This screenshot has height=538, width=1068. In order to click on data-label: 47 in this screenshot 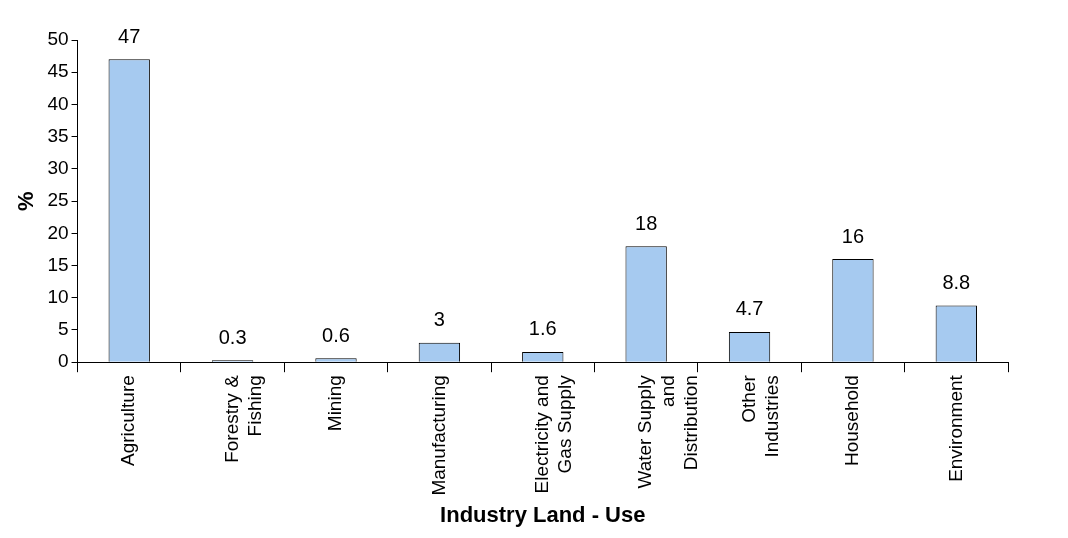, I will do `click(129, 35)`.